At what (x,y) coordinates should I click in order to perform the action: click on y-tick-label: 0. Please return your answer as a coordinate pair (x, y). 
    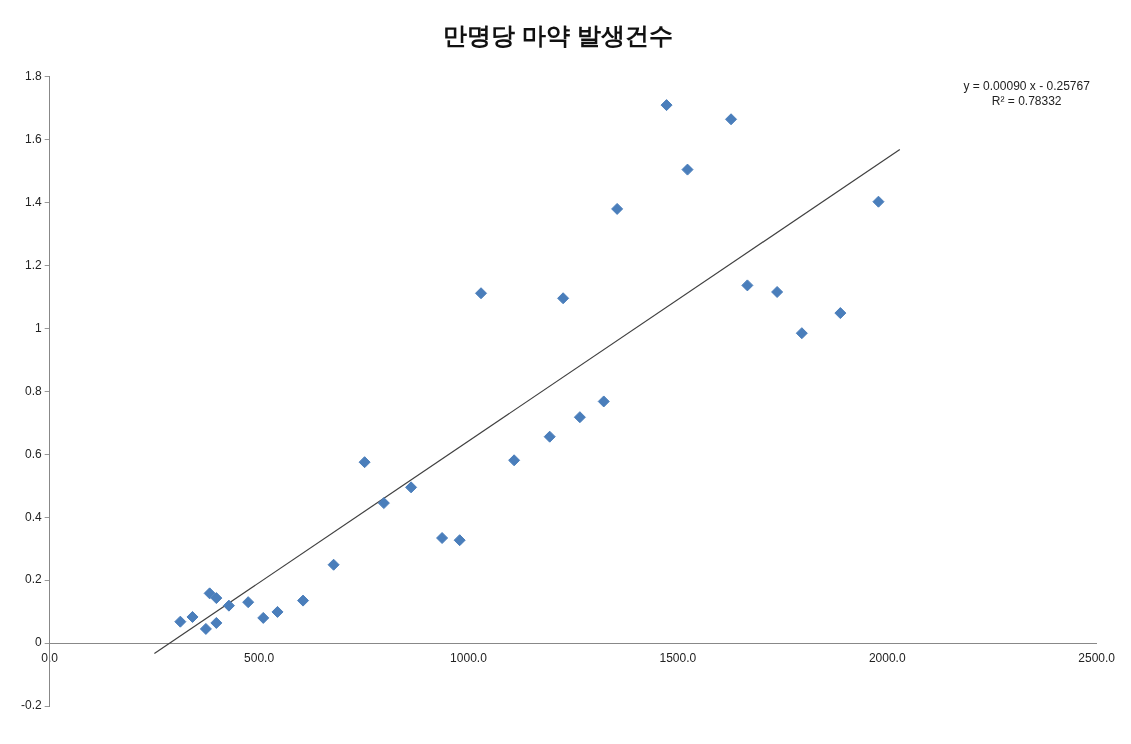
    Looking at the image, I should click on (38, 642).